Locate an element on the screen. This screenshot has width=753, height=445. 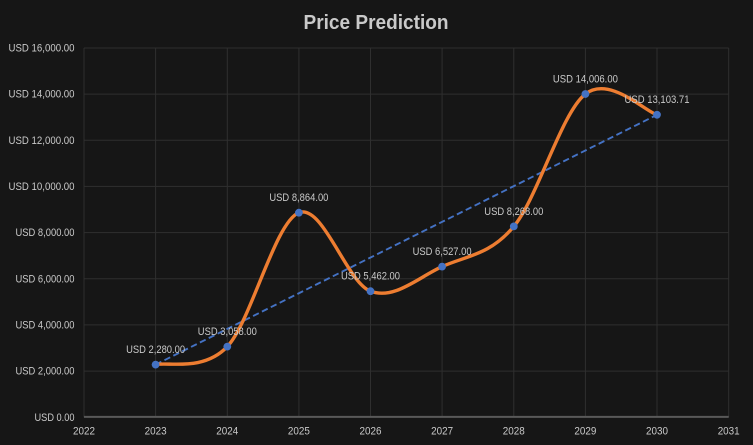
svg-text: USD 5,462.00 is located at coordinates (370, 277).